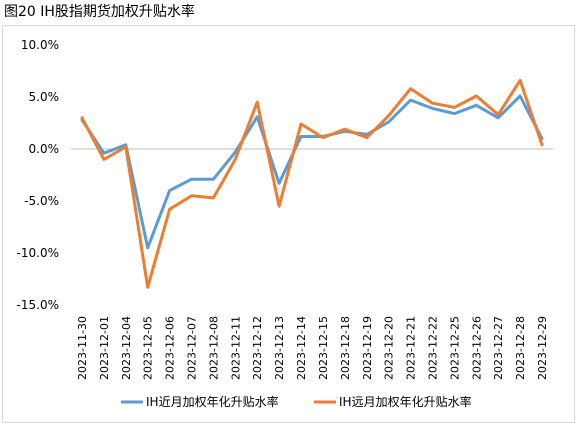 The image size is (580, 428). I want to click on x-tick-label: 2023-12-14, so click(301, 348).